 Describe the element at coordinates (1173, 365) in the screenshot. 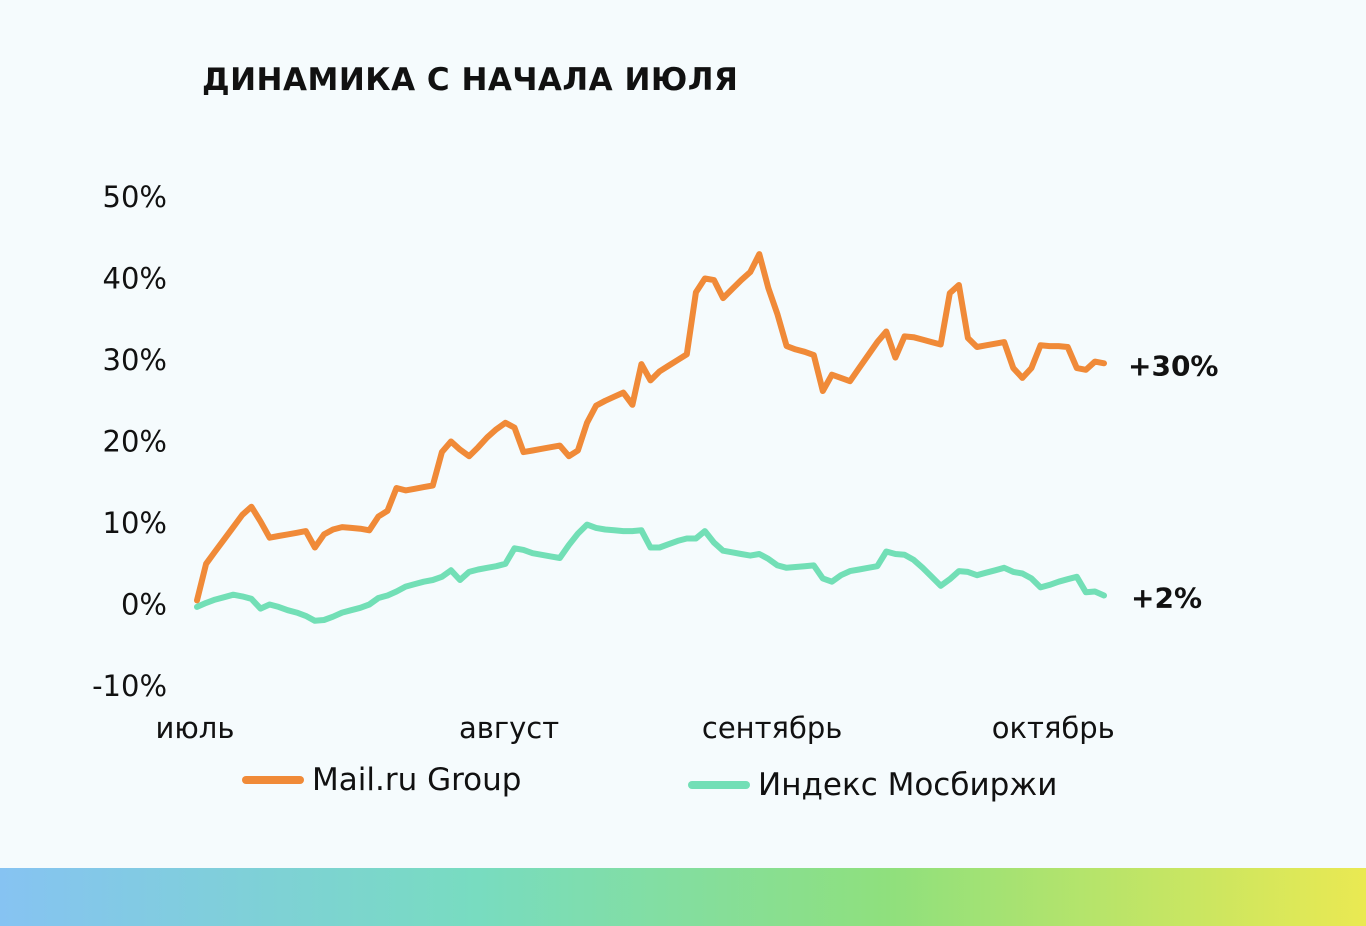

I see `end-label-mailru: +30%` at that location.